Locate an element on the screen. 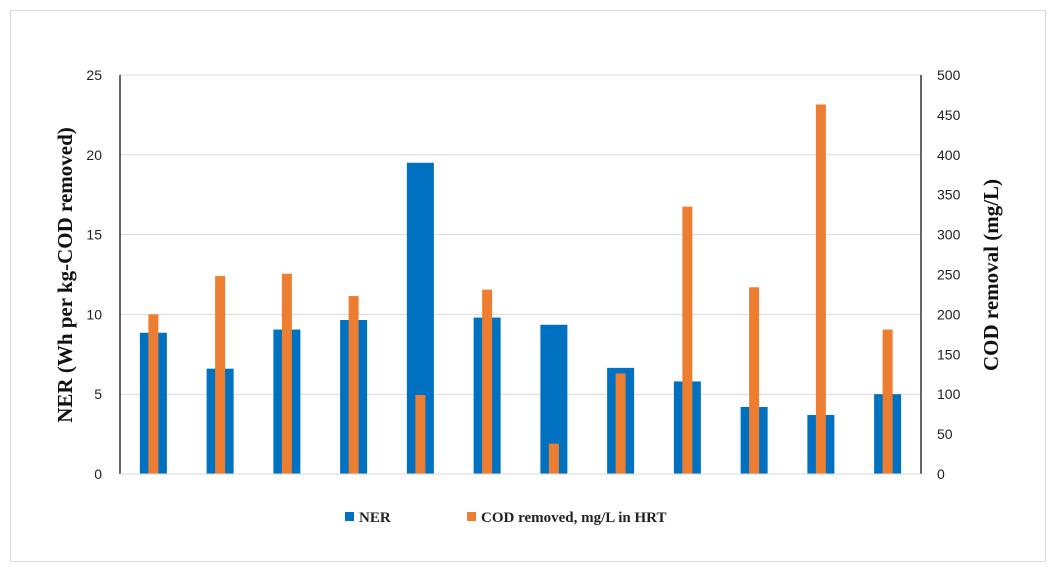 The width and height of the screenshot is (1058, 574). right-tick-label: 400 is located at coordinates (949, 155).